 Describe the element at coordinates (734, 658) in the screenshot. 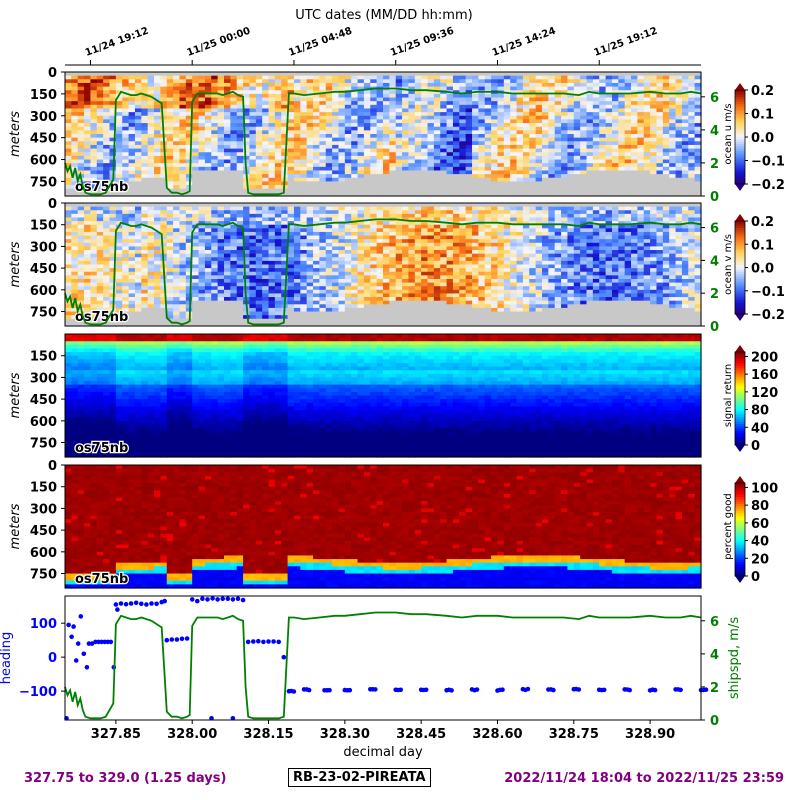

I see `y2-axis-label: shipspd, m/s` at that location.